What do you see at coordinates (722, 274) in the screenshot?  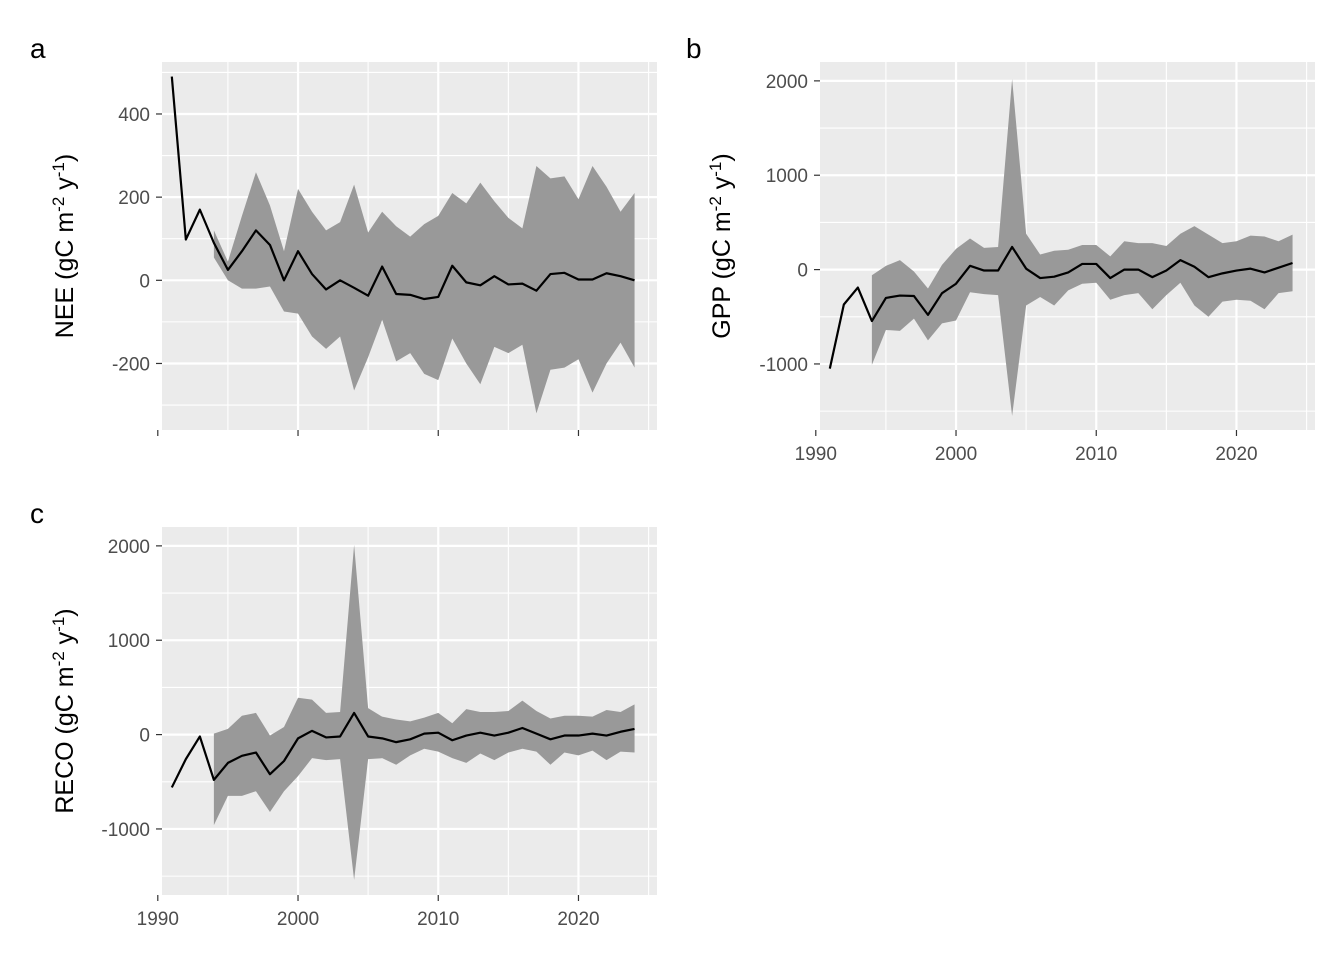 I see `y-axis-title-text: GPP (gC m` at bounding box center [722, 274].